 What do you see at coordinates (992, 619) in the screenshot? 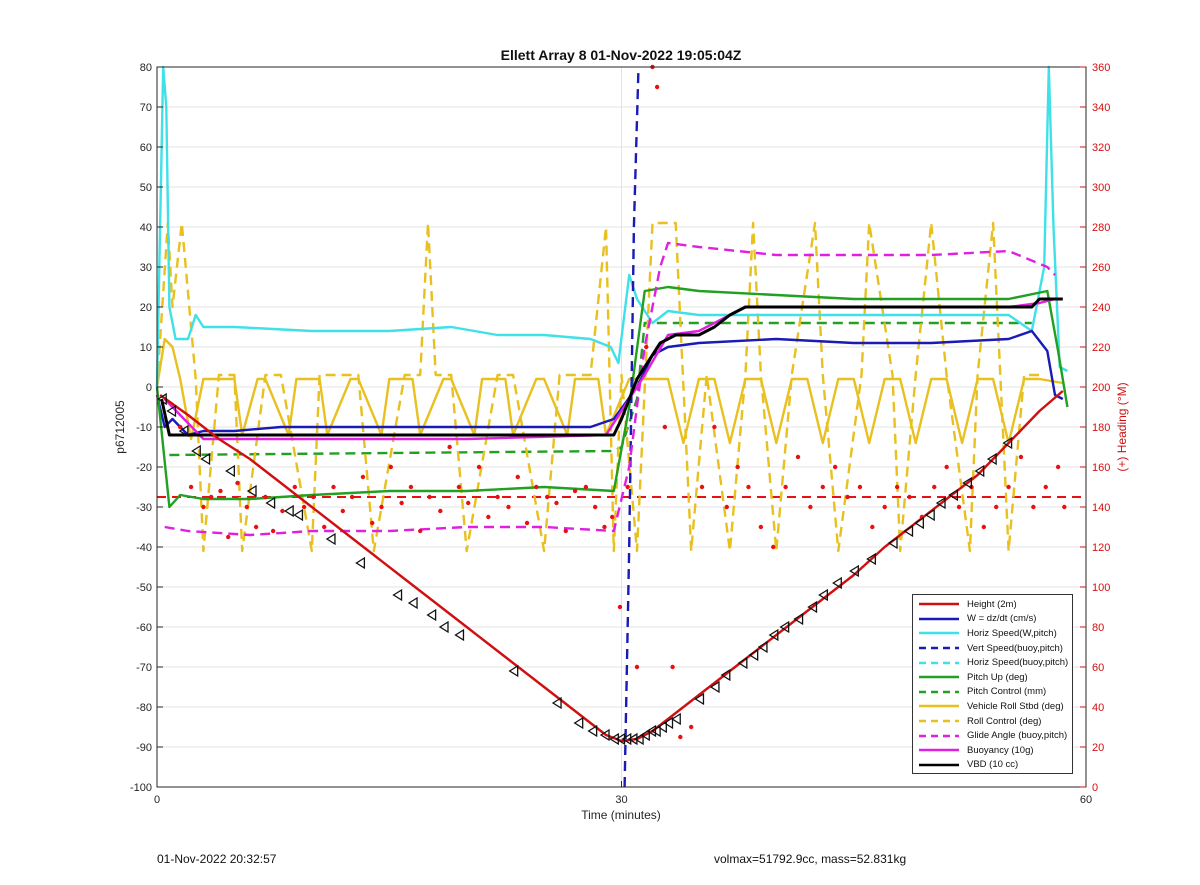
I see `legend-item: W = dz/dt (cm/s)` at bounding box center [992, 619].